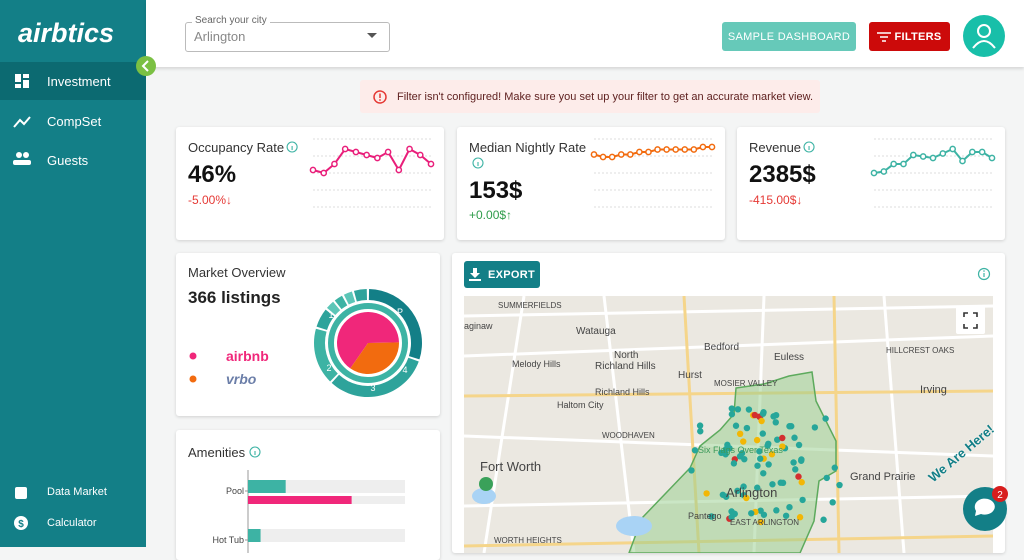 The width and height of the screenshot is (1024, 560). I want to click on ring-label: P, so click(400, 312).